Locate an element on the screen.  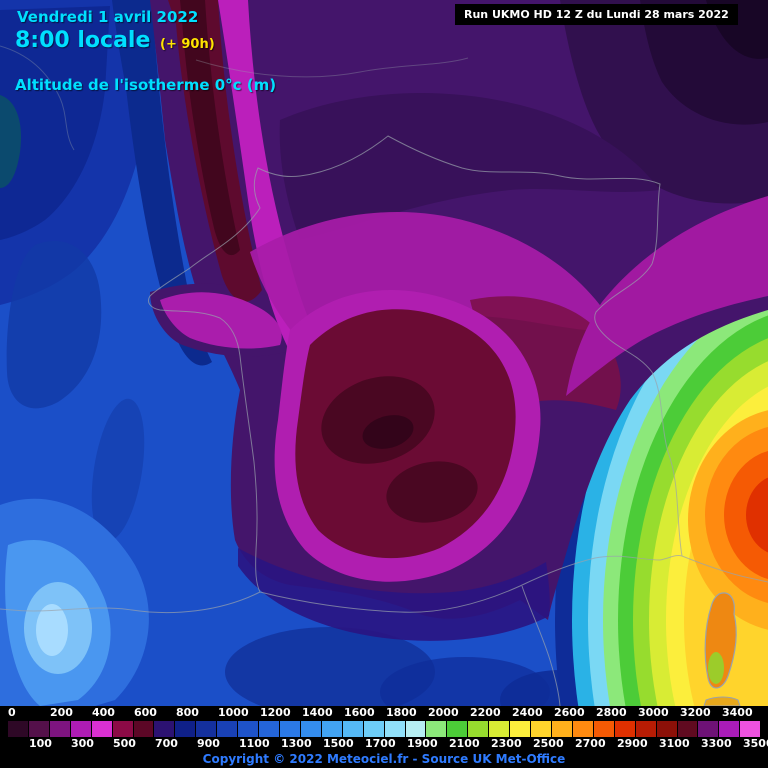
legend-label: 2300 is located at coordinates (506, 743).